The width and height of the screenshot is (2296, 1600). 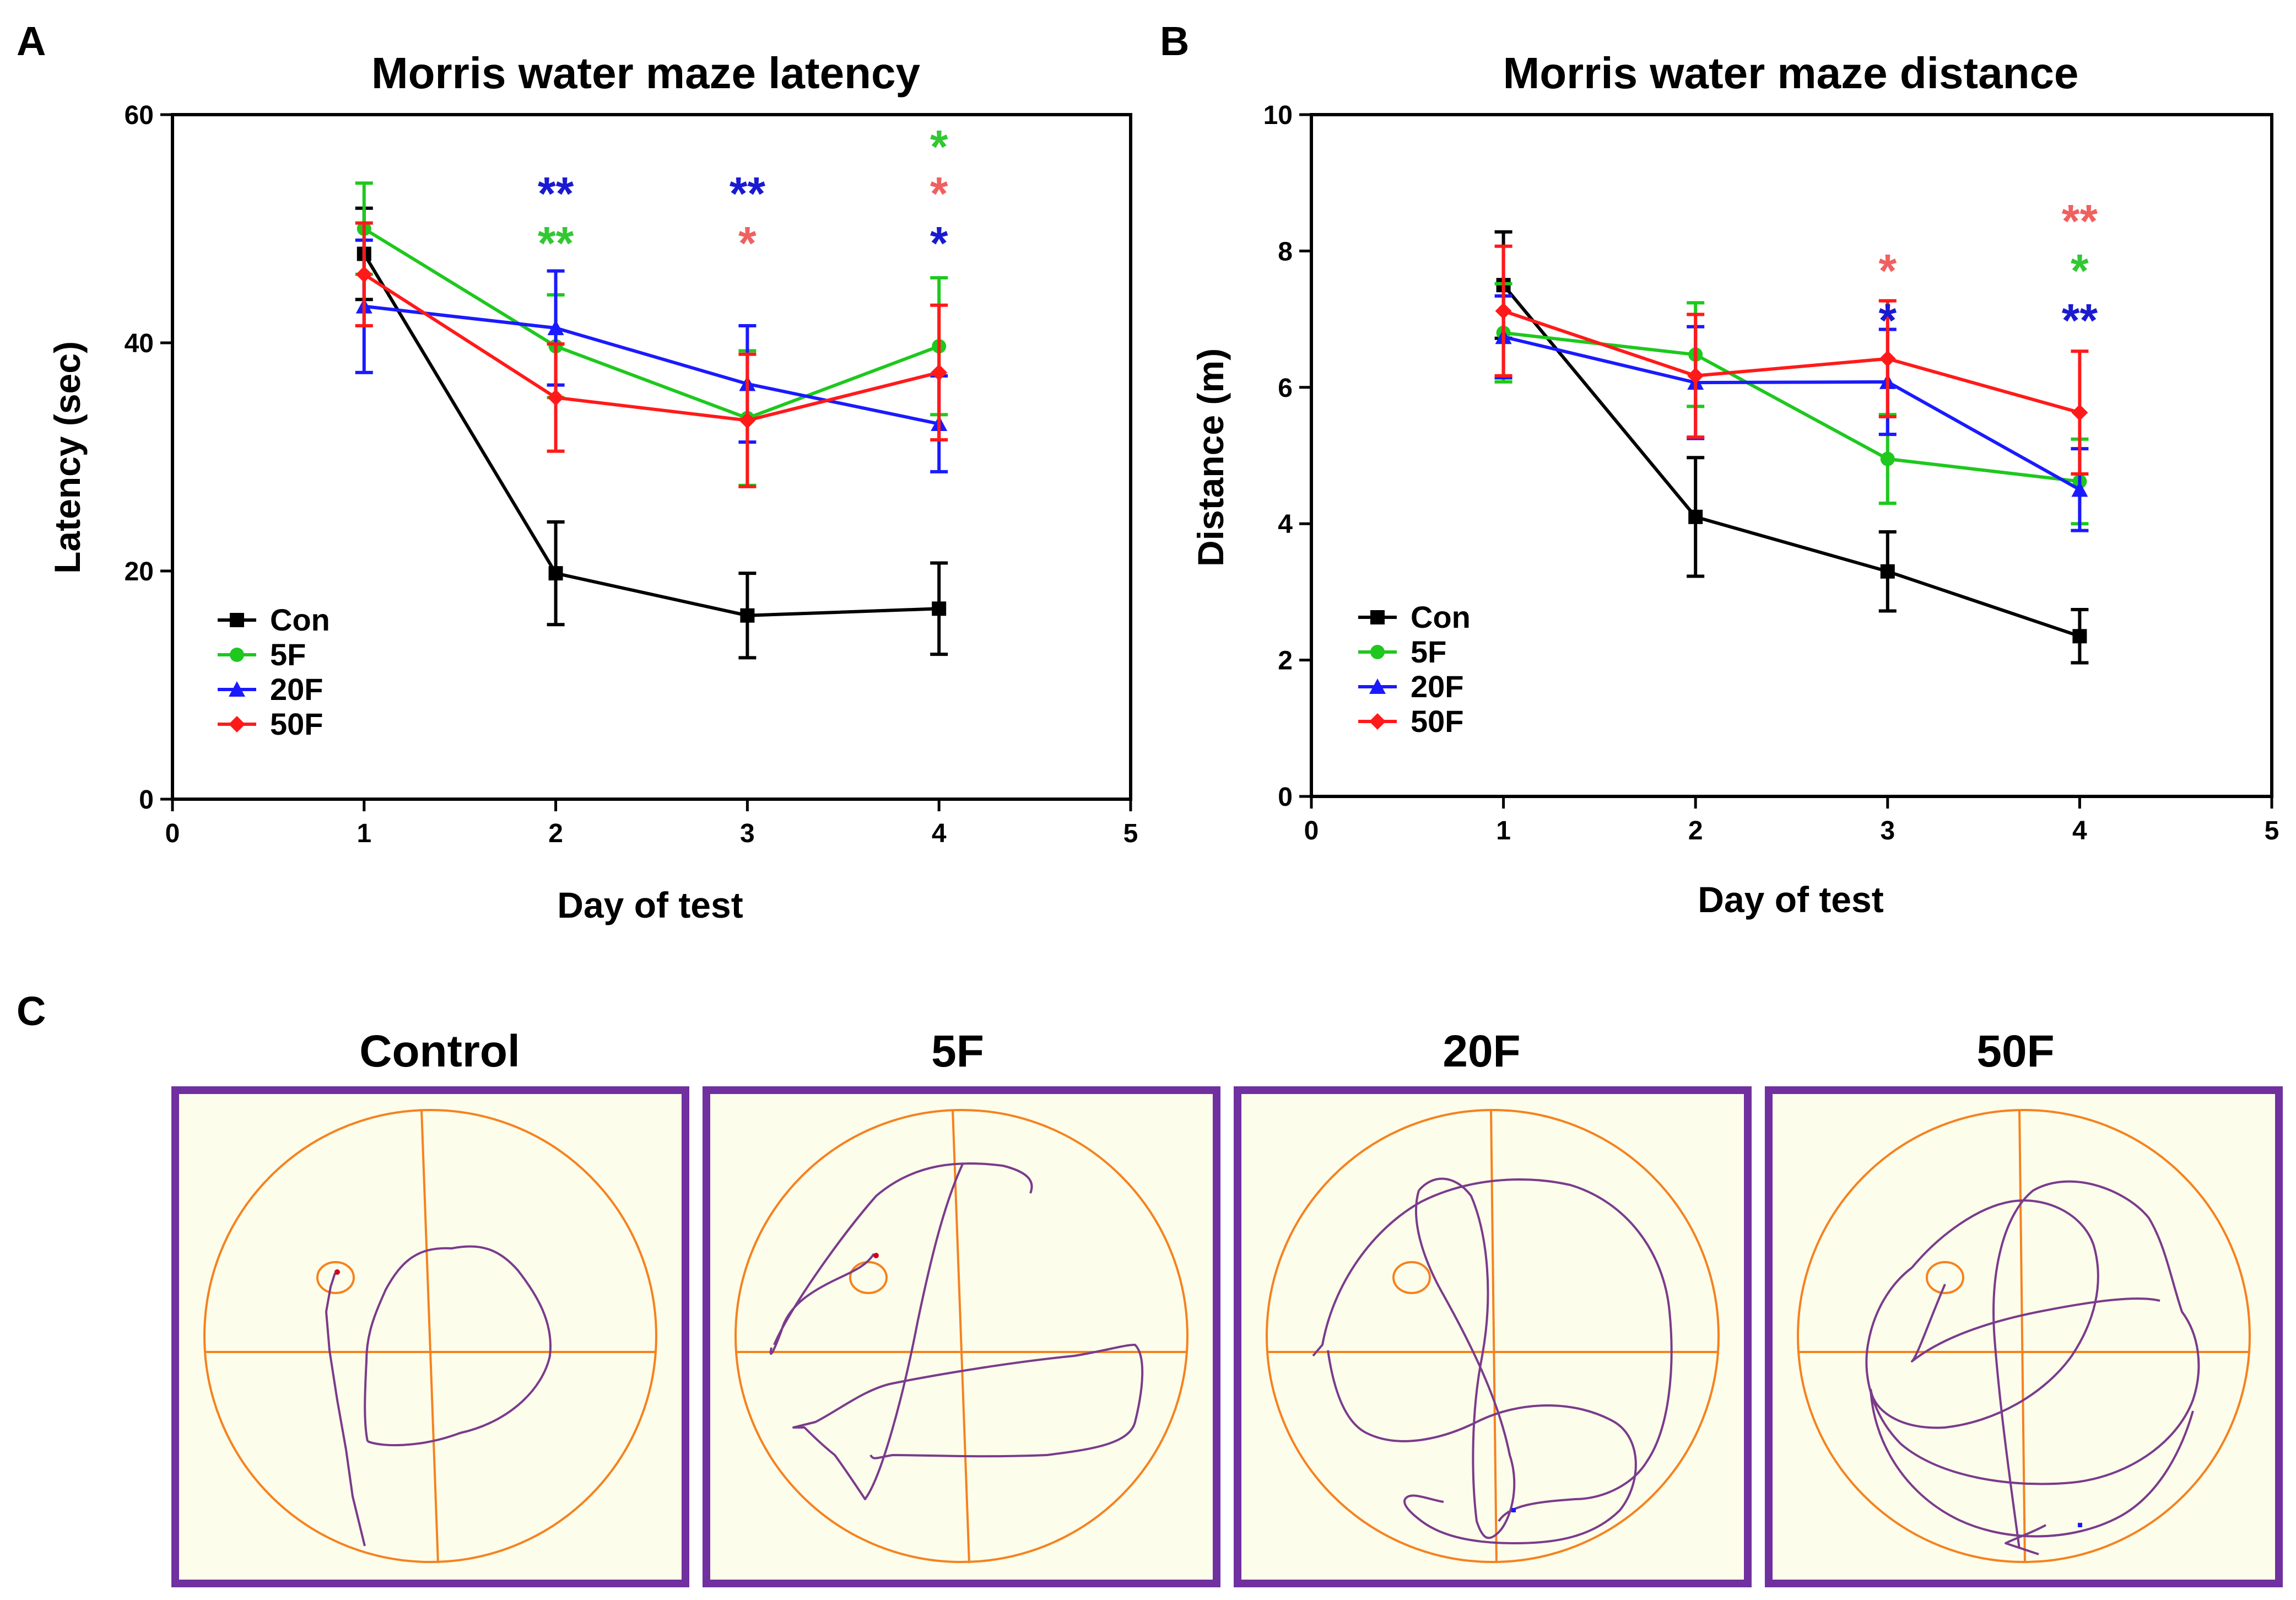 What do you see at coordinates (957, 1051) in the screenshot?
I see `track-title: 5F` at bounding box center [957, 1051].